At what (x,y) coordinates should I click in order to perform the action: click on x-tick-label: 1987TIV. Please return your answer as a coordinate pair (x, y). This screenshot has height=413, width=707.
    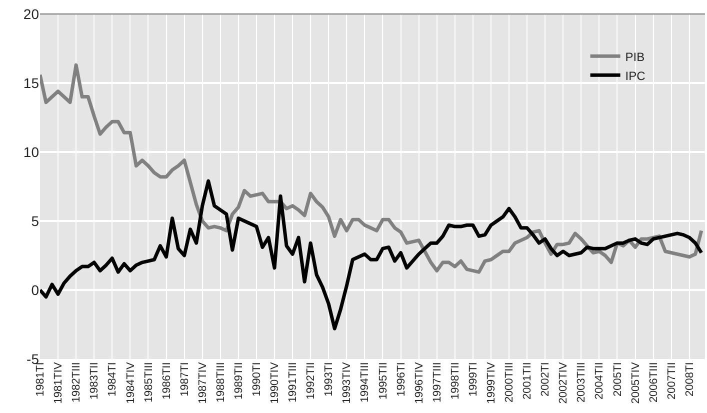
    Looking at the image, I should click on (202, 383).